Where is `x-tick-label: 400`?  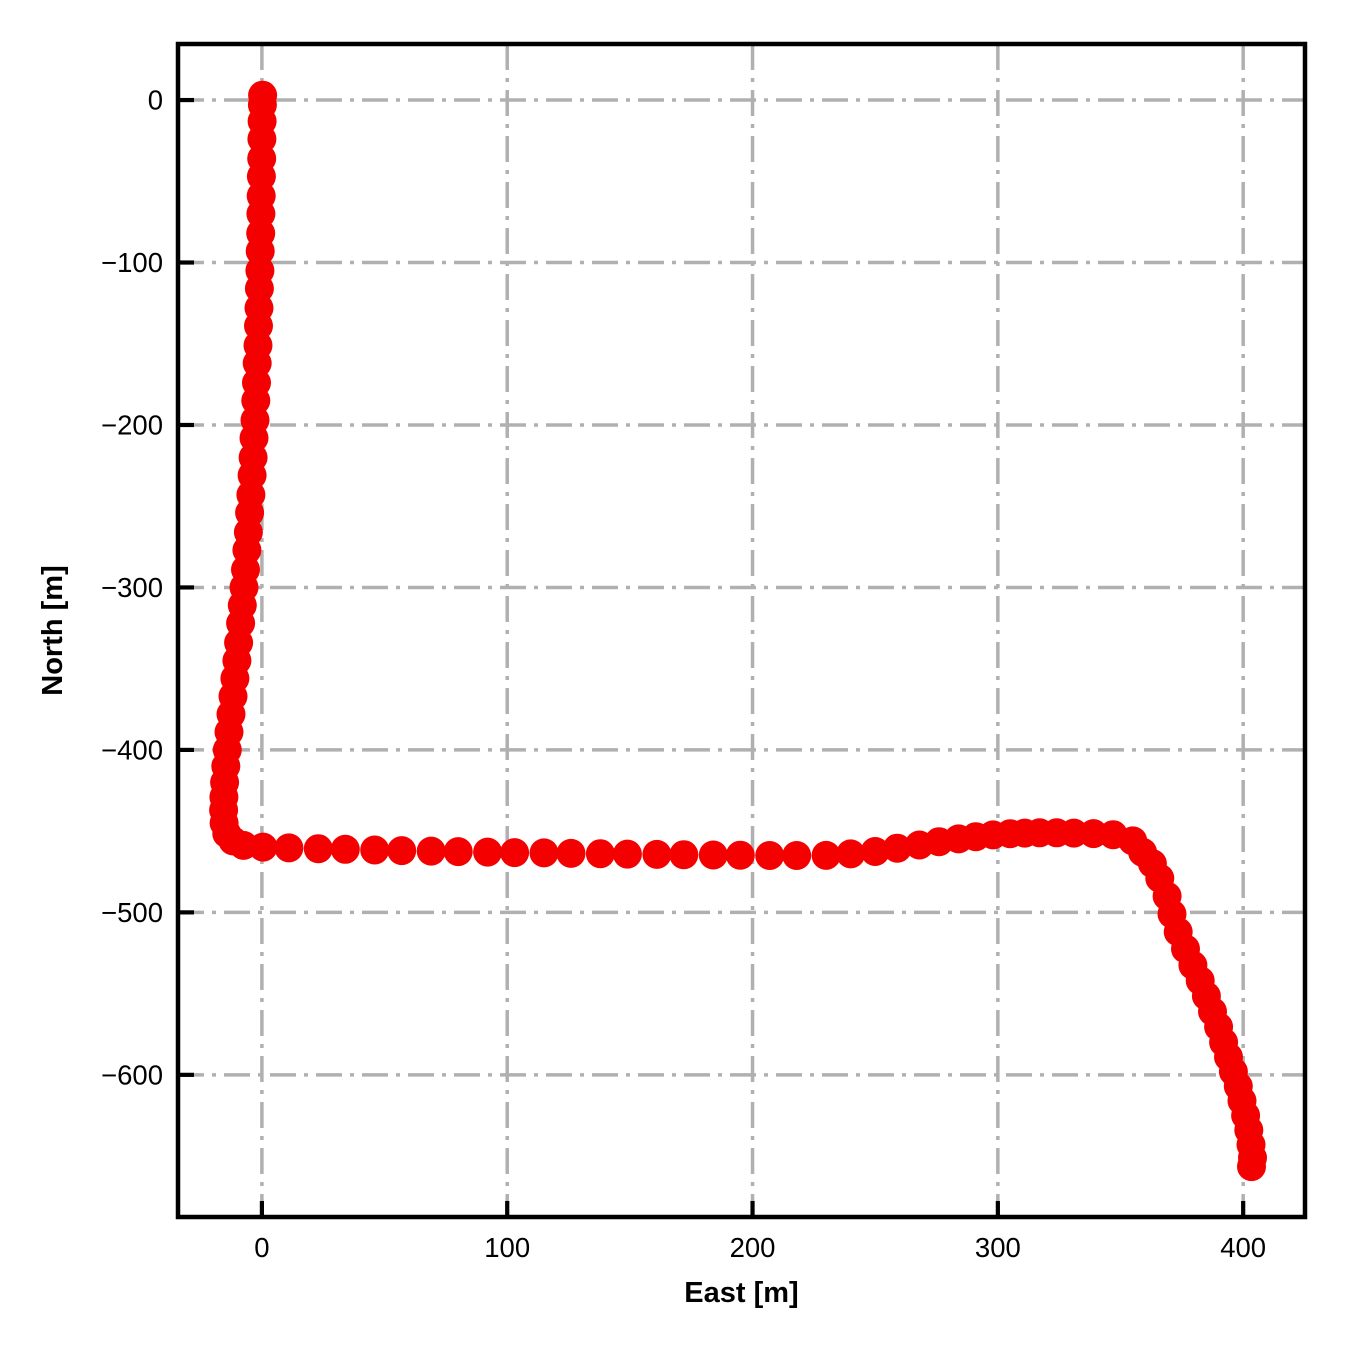
x-tick-label: 400 is located at coordinates (1243, 1247).